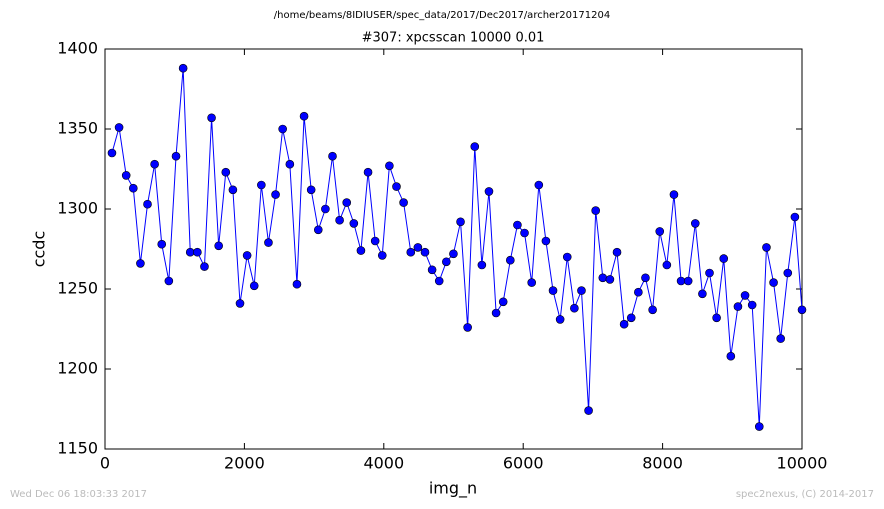  Describe the element at coordinates (383, 463) in the screenshot. I see `x-tick-label: 4000` at that location.